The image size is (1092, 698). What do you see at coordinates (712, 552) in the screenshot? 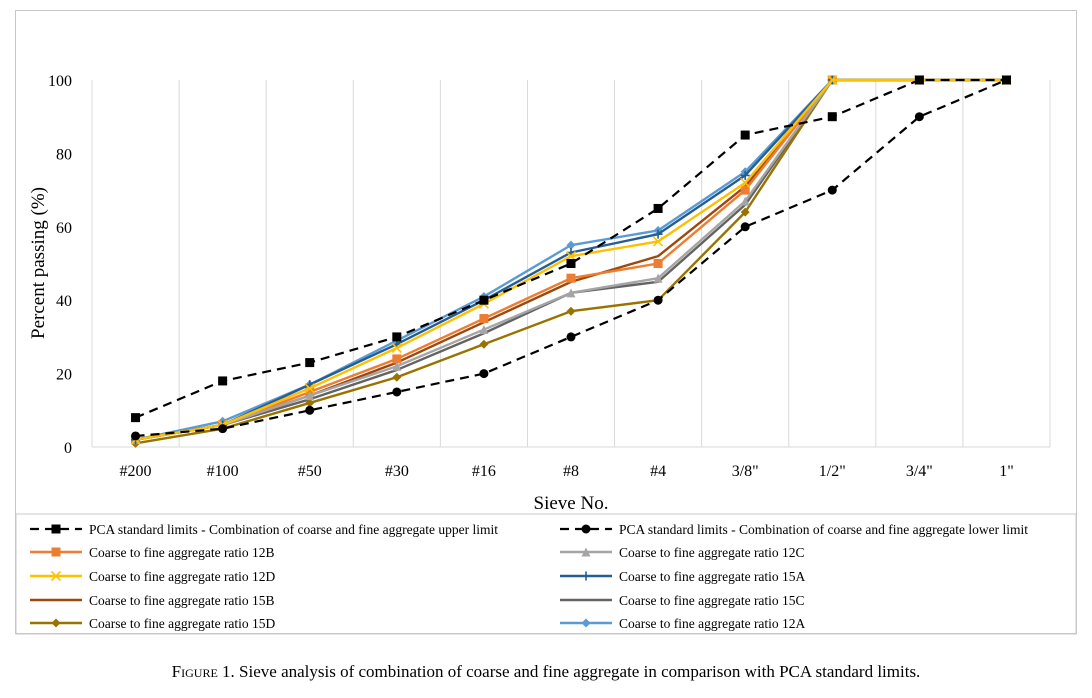
I see `legend-label: Coarse to fine aggregate ratio 12C` at bounding box center [712, 552].